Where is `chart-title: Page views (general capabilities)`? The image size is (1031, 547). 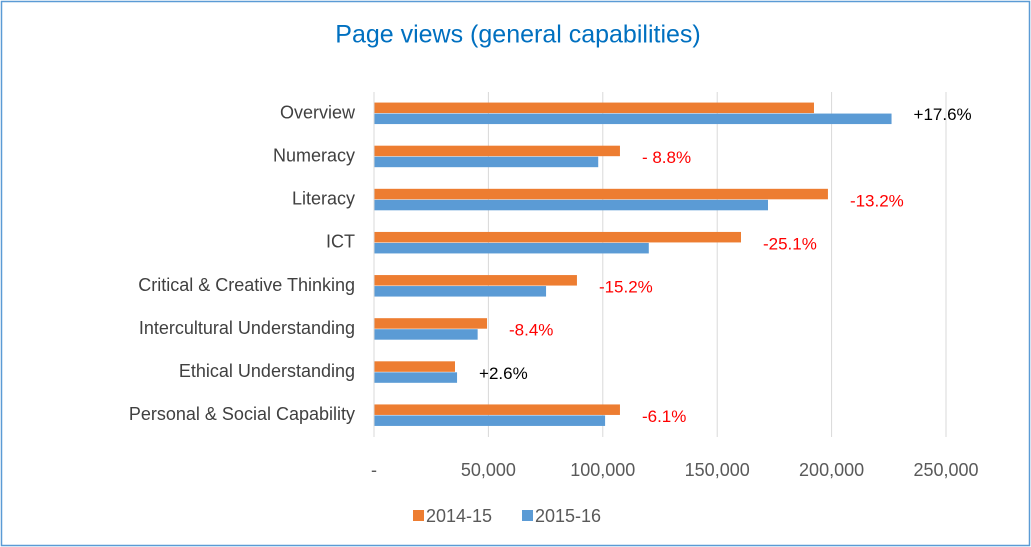
chart-title: Page views (general capabilities) is located at coordinates (517, 35).